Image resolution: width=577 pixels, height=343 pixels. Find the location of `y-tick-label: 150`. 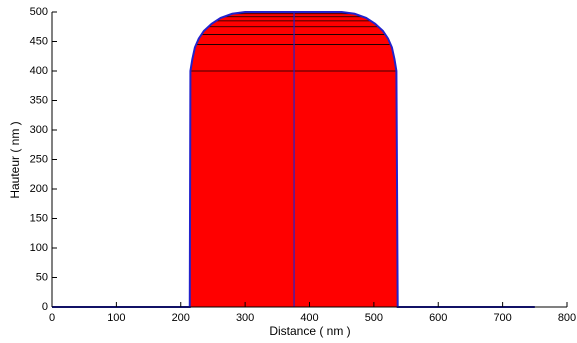

y-tick-label: 150 is located at coordinates (39, 218).